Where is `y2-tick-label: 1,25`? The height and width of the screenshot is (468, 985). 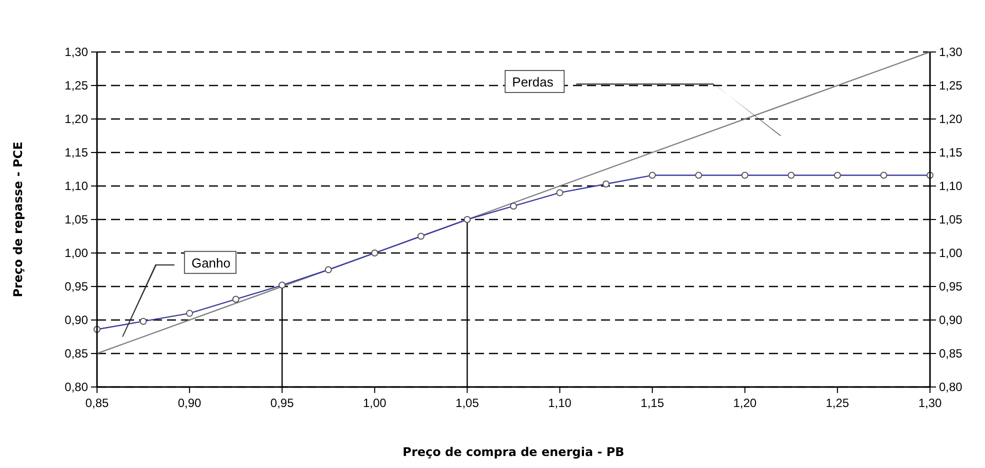
y2-tick-label: 1,25 is located at coordinates (951, 85).